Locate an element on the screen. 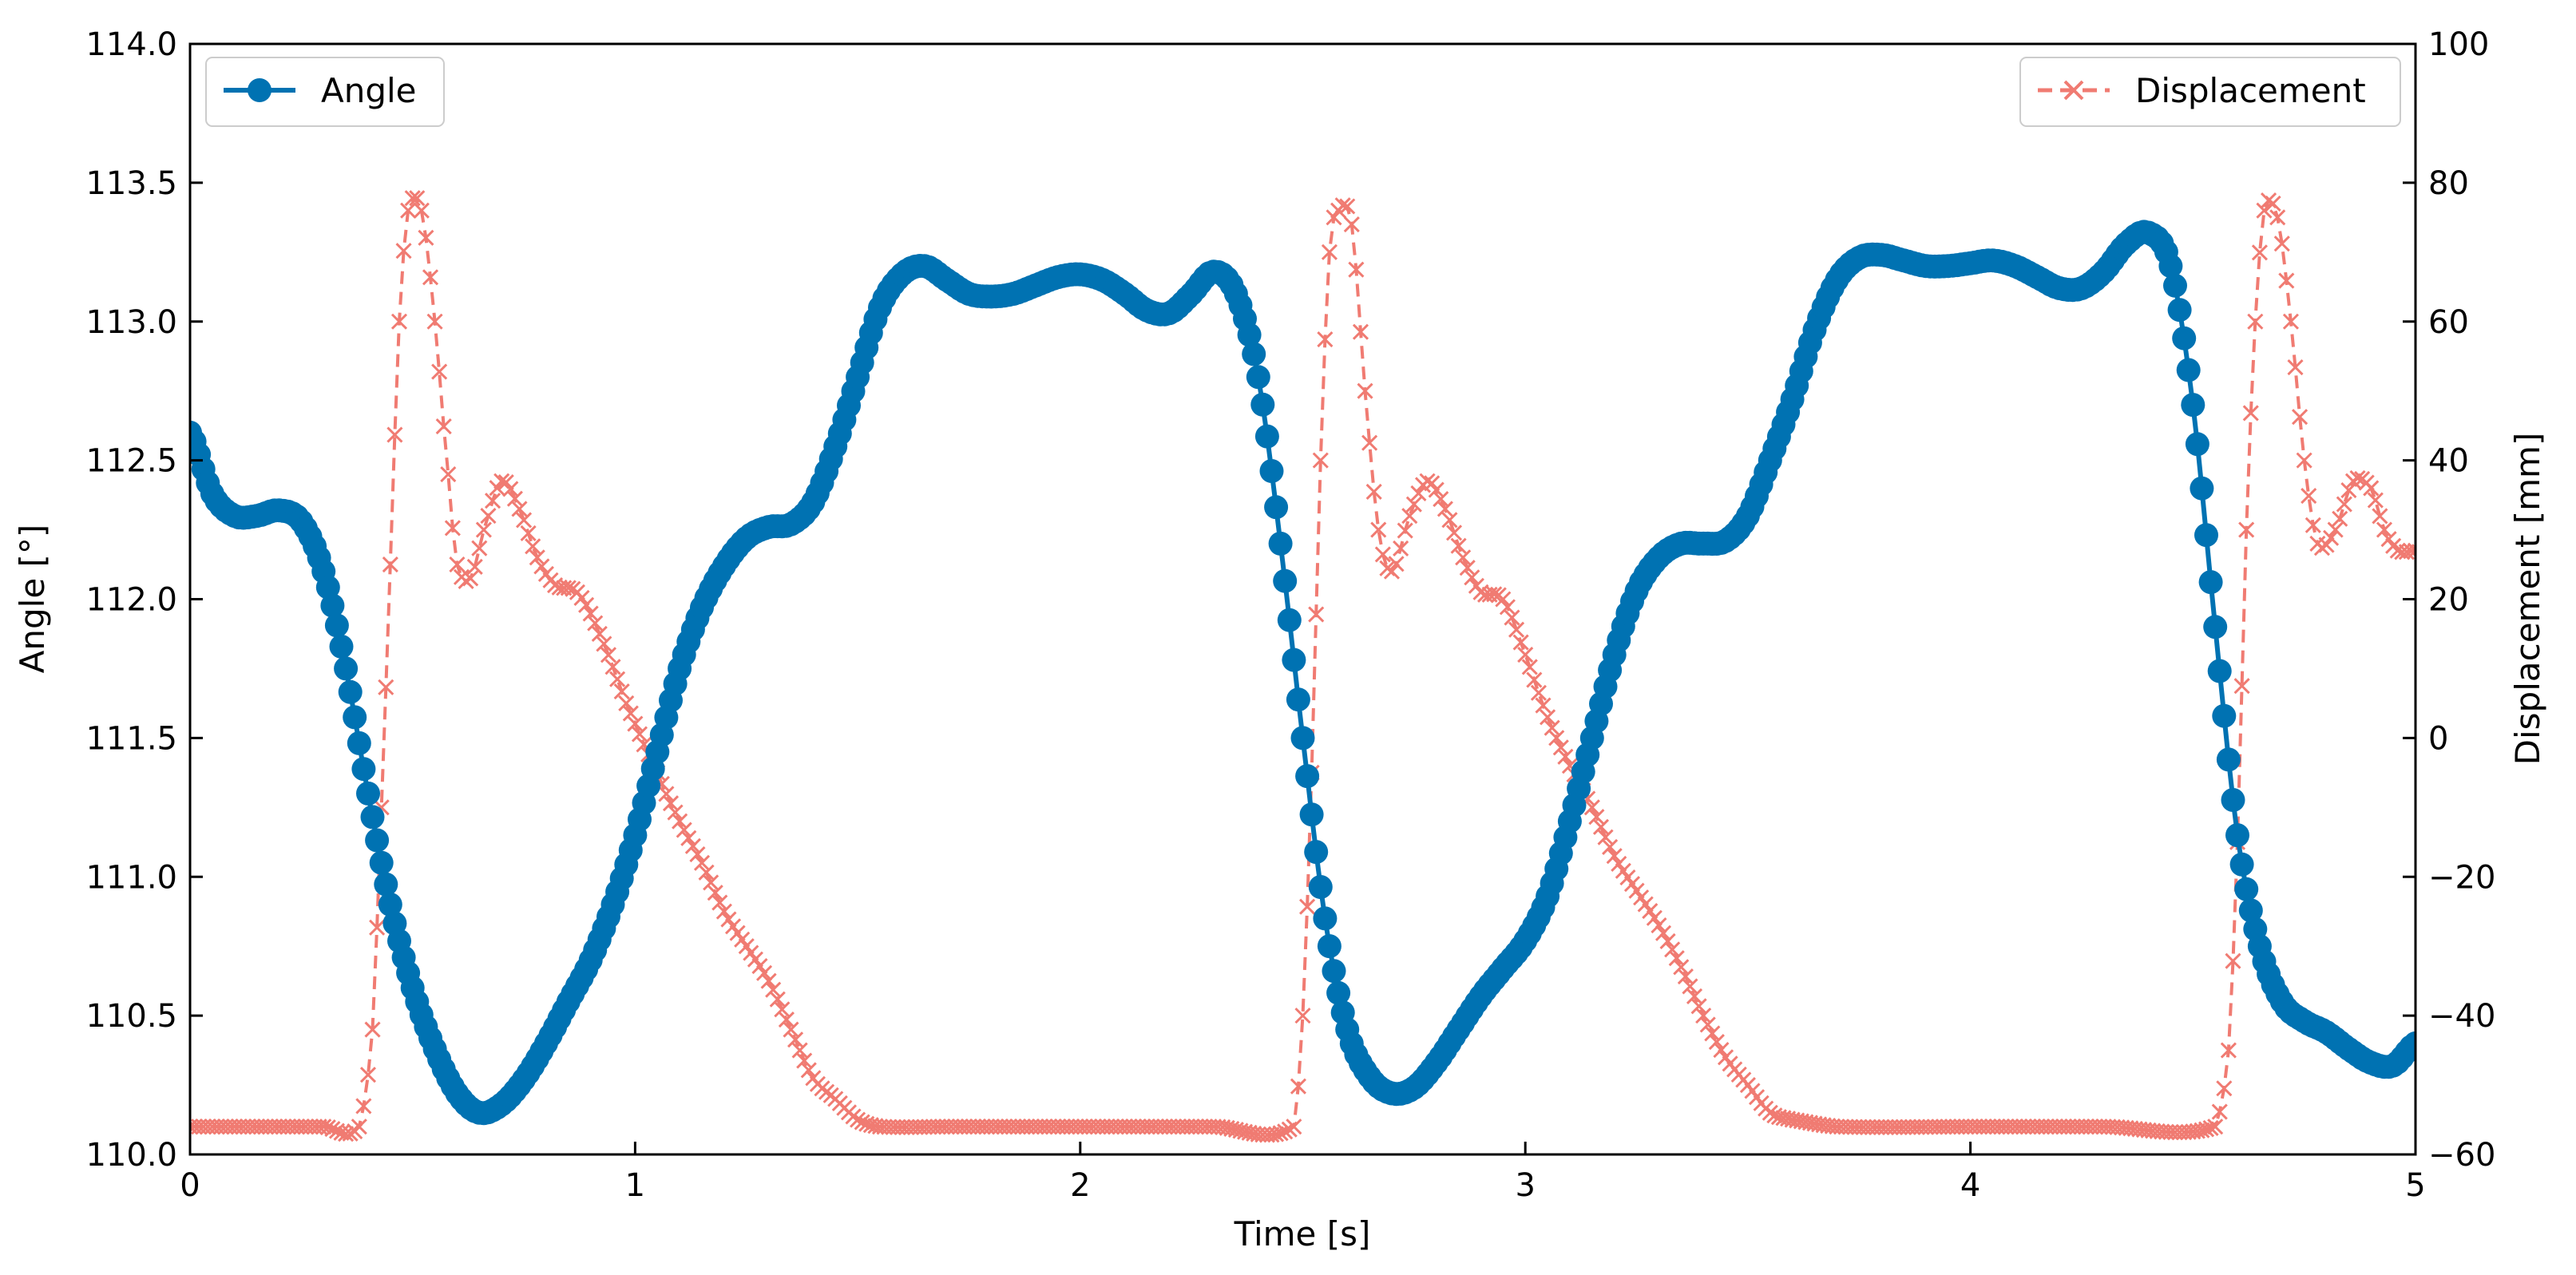  y-left-tick-label: 114.0 is located at coordinates (131, 44).